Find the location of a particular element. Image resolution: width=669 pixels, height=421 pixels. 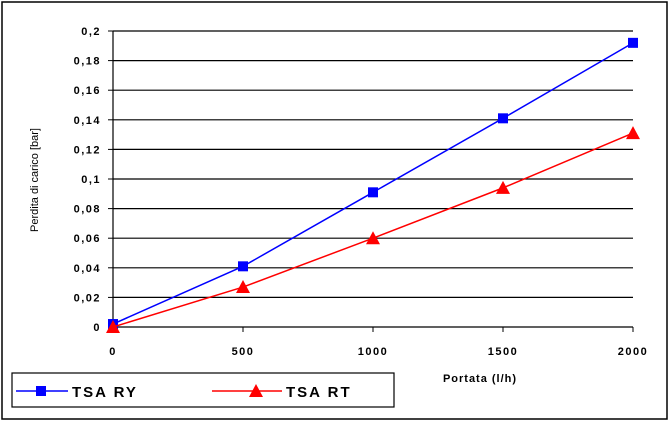

legend-item-tsa-ry: TSA RY is located at coordinates (77, 392).